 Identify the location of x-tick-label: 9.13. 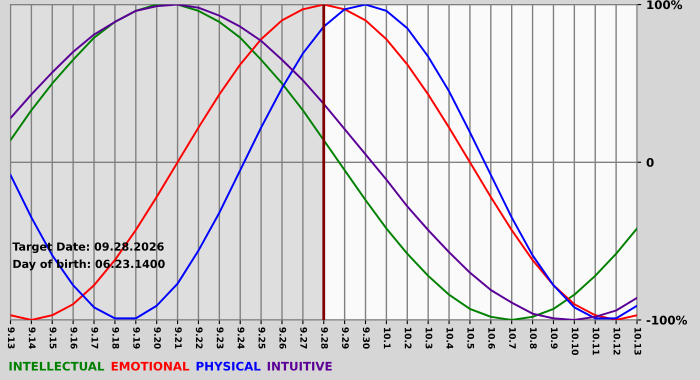
(11, 337).